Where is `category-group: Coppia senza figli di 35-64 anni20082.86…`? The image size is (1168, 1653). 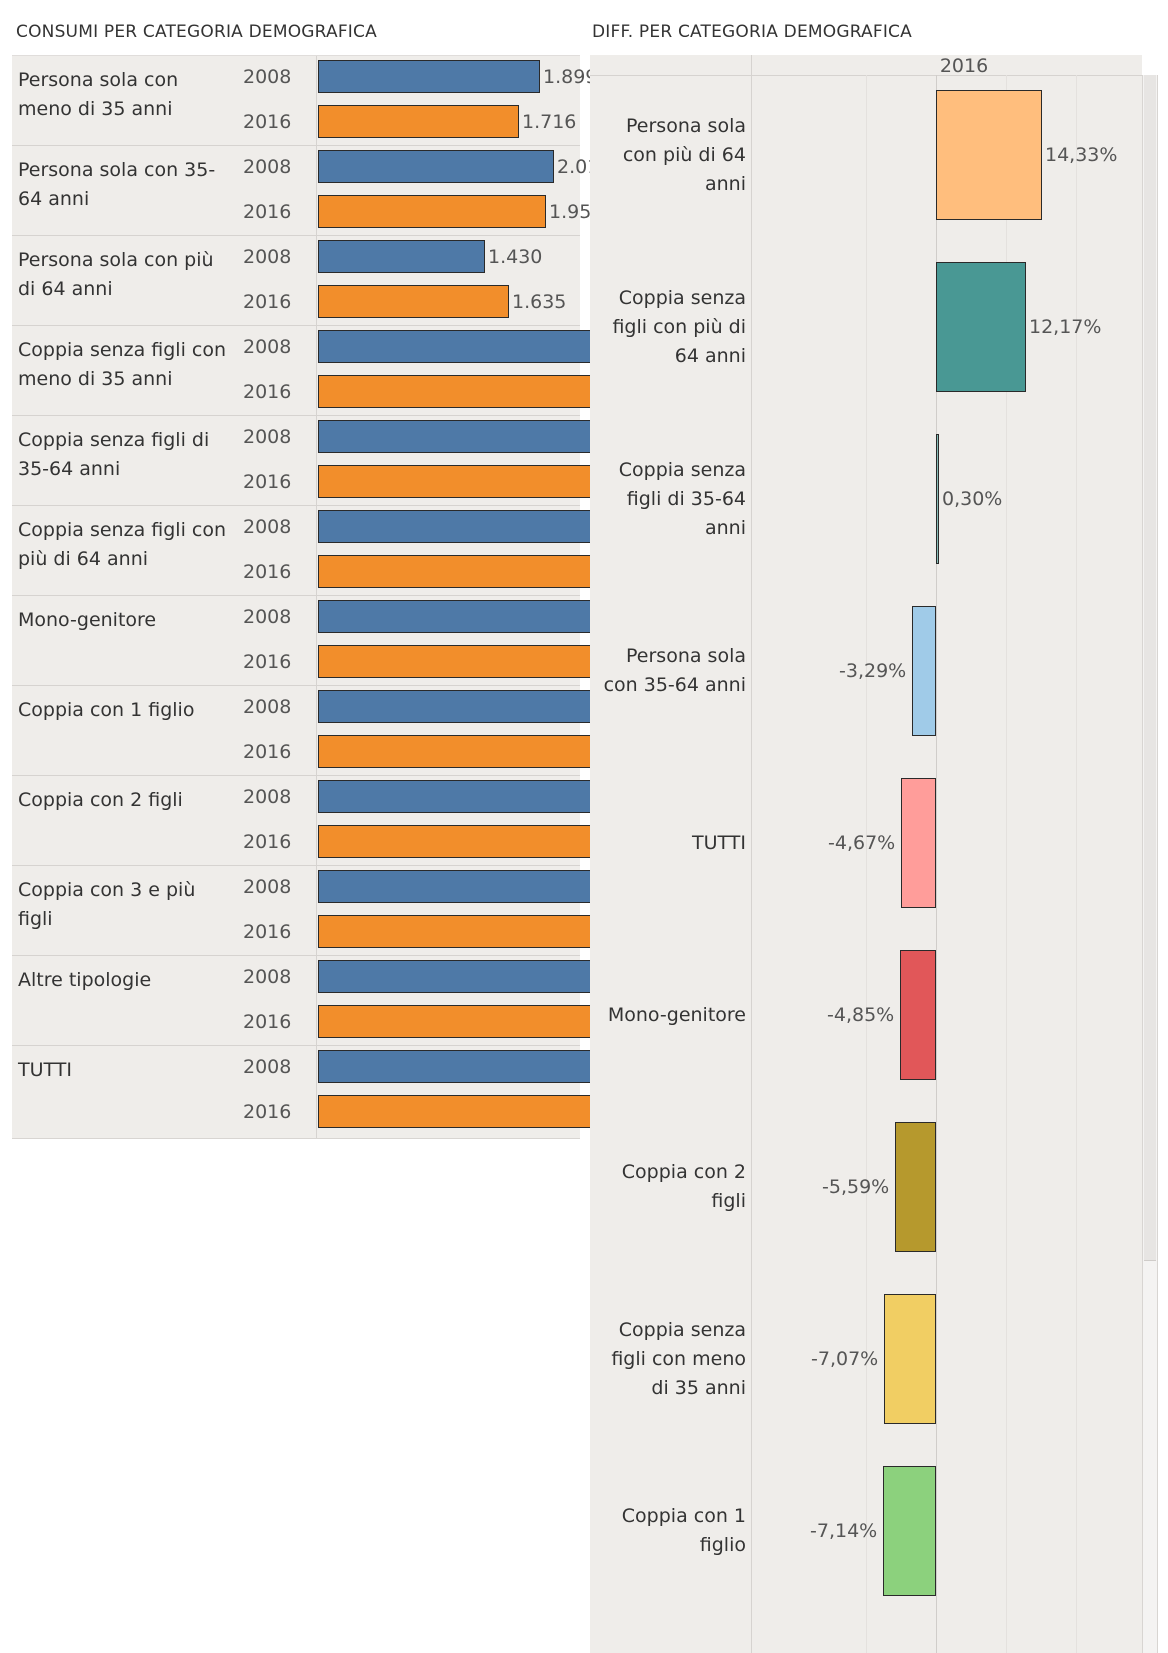
category-group: Coppia senza figli di 35-64 anni20082.86… is located at coordinates (361, 461).